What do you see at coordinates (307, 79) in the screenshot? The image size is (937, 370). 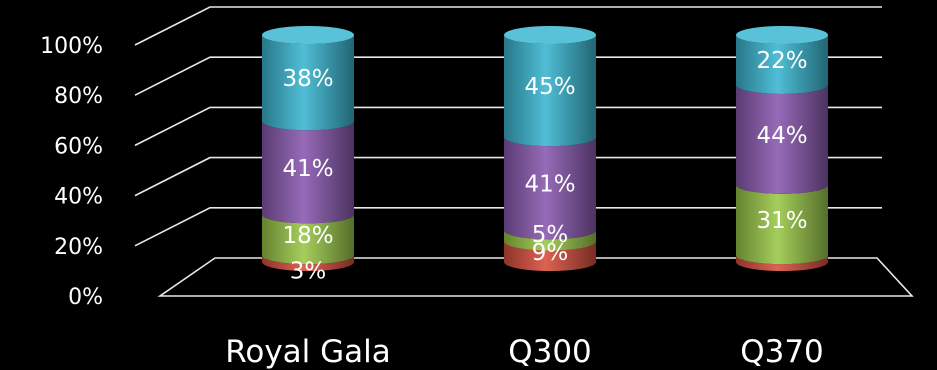 I see `data-label: 38%` at bounding box center [307, 79].